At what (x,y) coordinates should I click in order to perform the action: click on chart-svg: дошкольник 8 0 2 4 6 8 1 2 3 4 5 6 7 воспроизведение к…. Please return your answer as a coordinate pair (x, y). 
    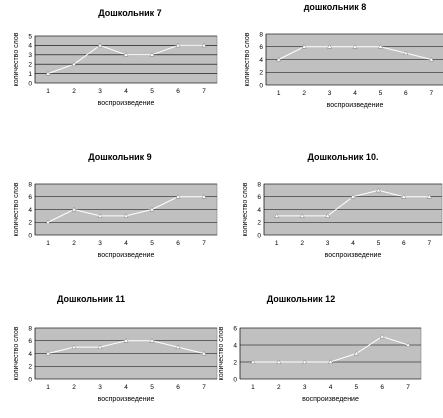
    Looking at the image, I should click on (343, 55).